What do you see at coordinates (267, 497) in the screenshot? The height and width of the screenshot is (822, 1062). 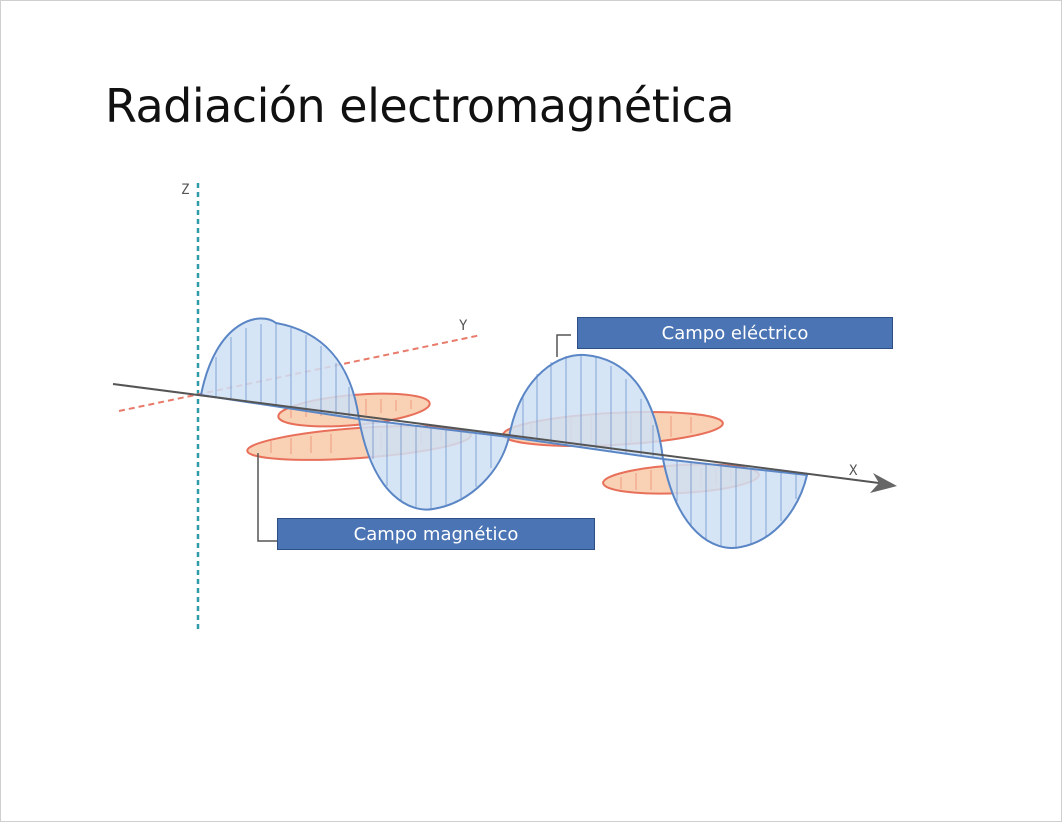 I see `magnetic-label-leader` at bounding box center [267, 497].